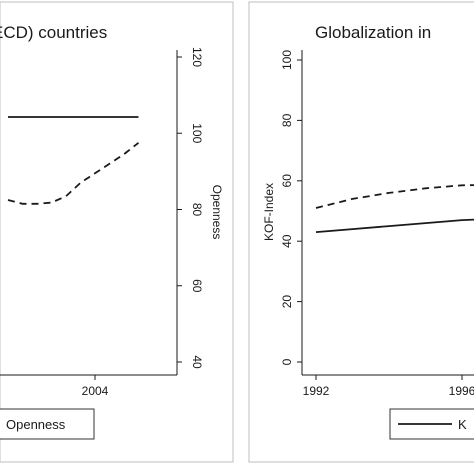  What do you see at coordinates (217, 212) in the screenshot?
I see `left-right-axis-label: Openness` at bounding box center [217, 212].